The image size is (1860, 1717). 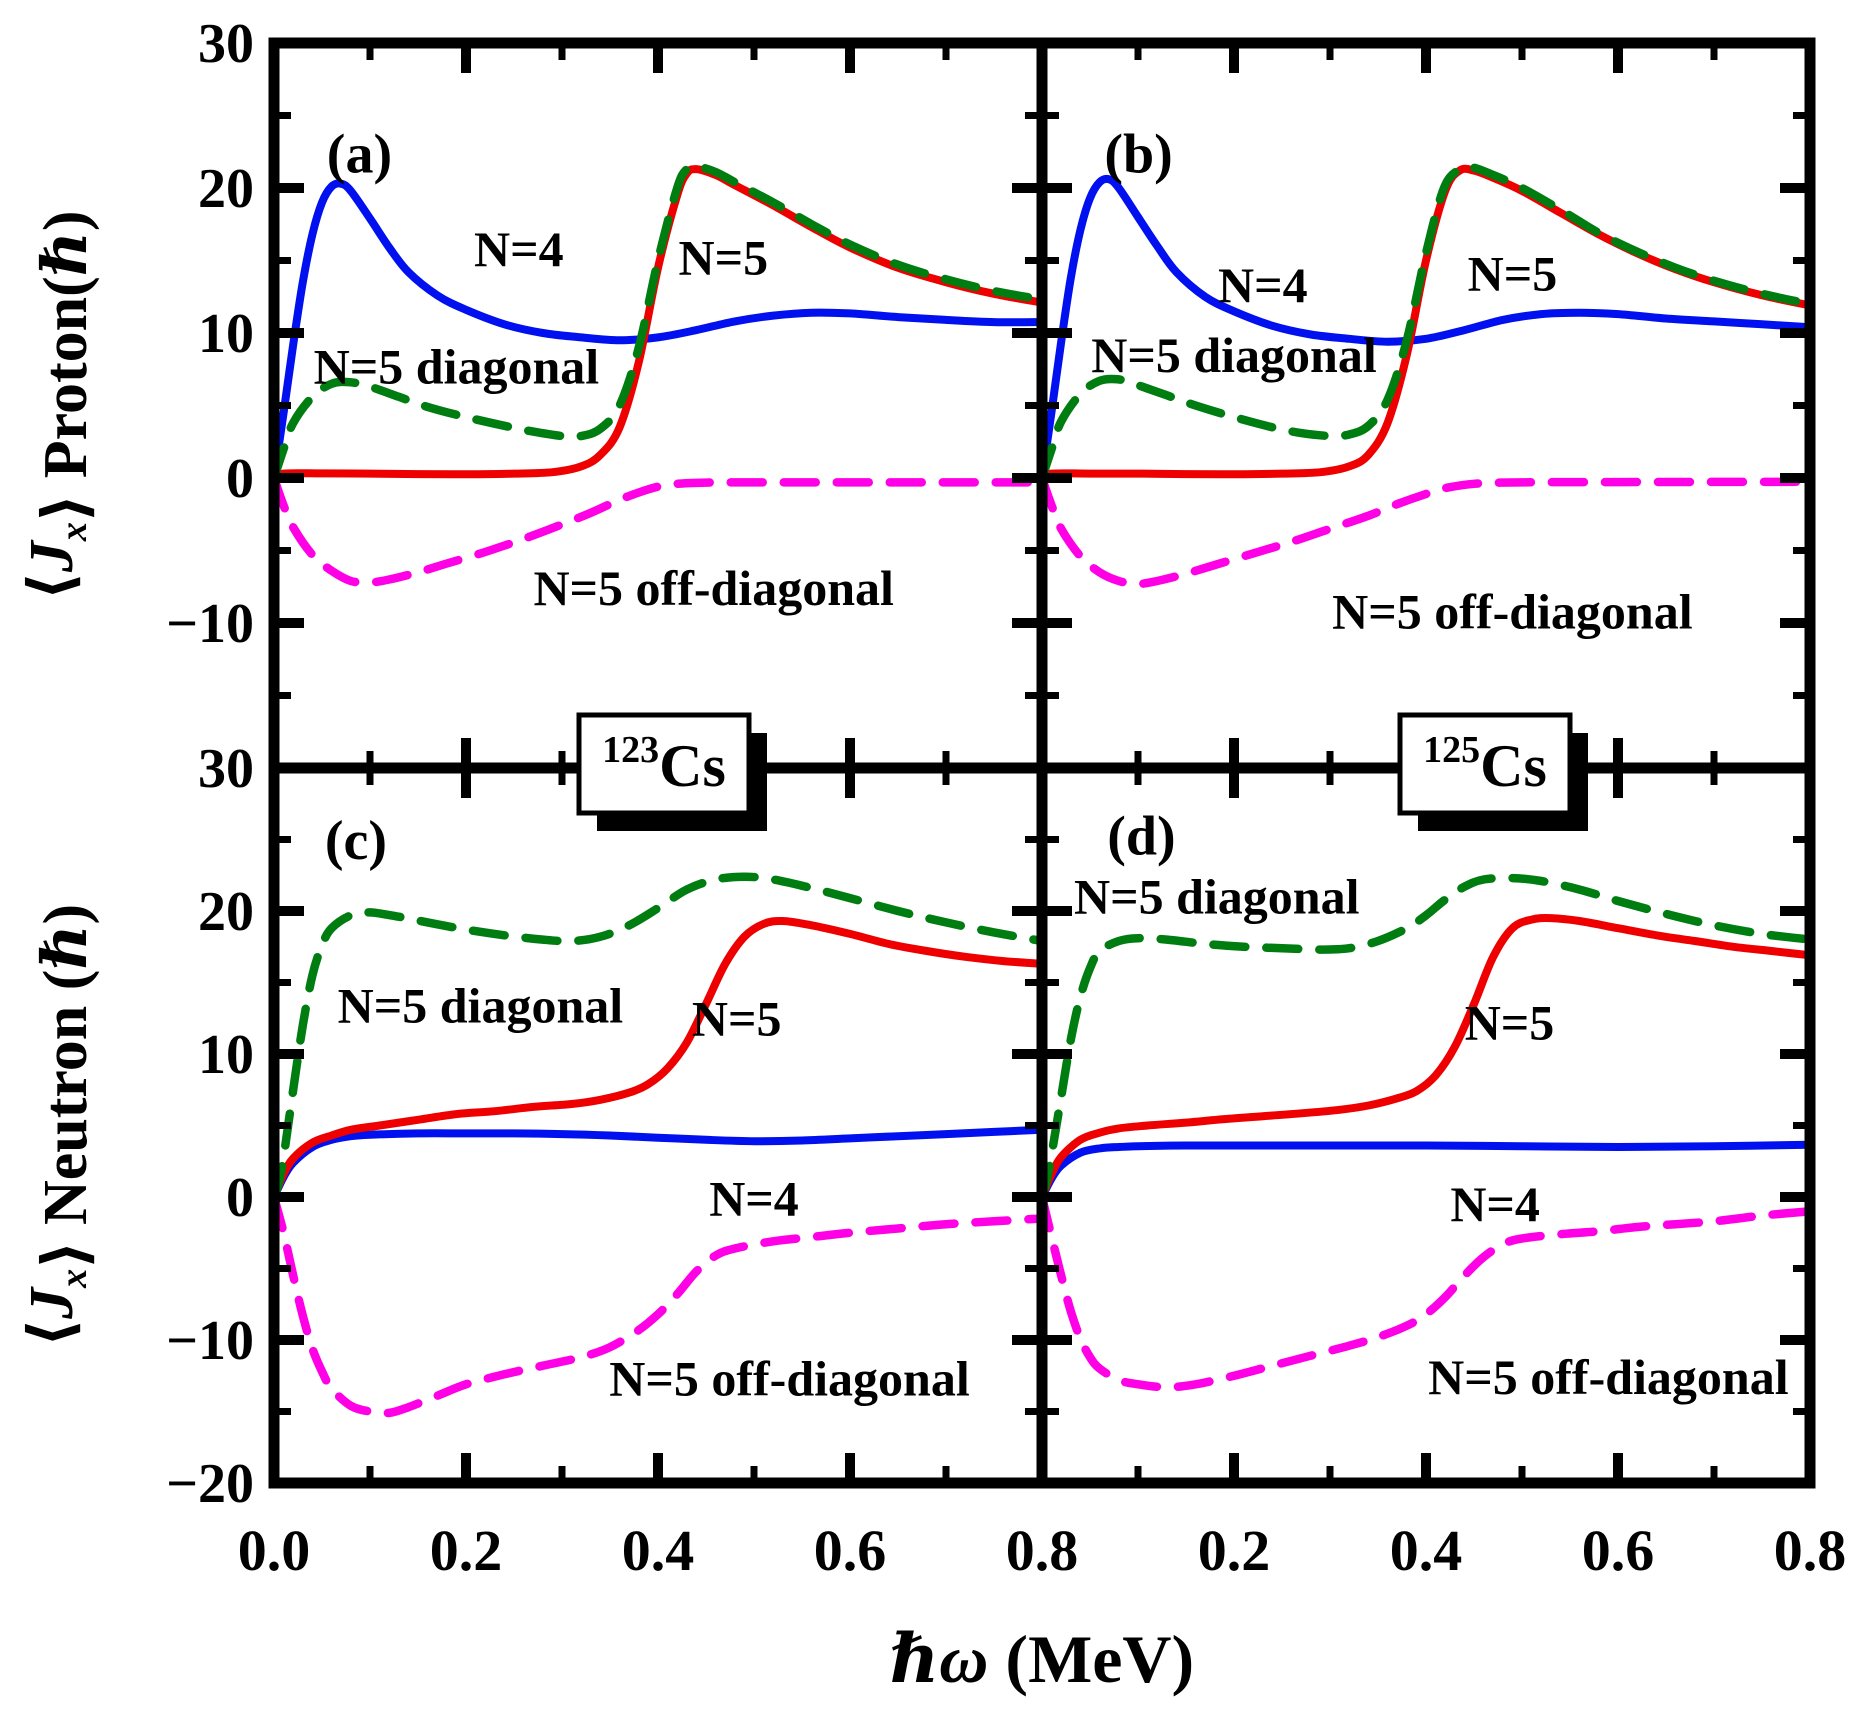 I want to click on panel-c-curve-n-5-off-diagonal, so click(x=658, y=1305).